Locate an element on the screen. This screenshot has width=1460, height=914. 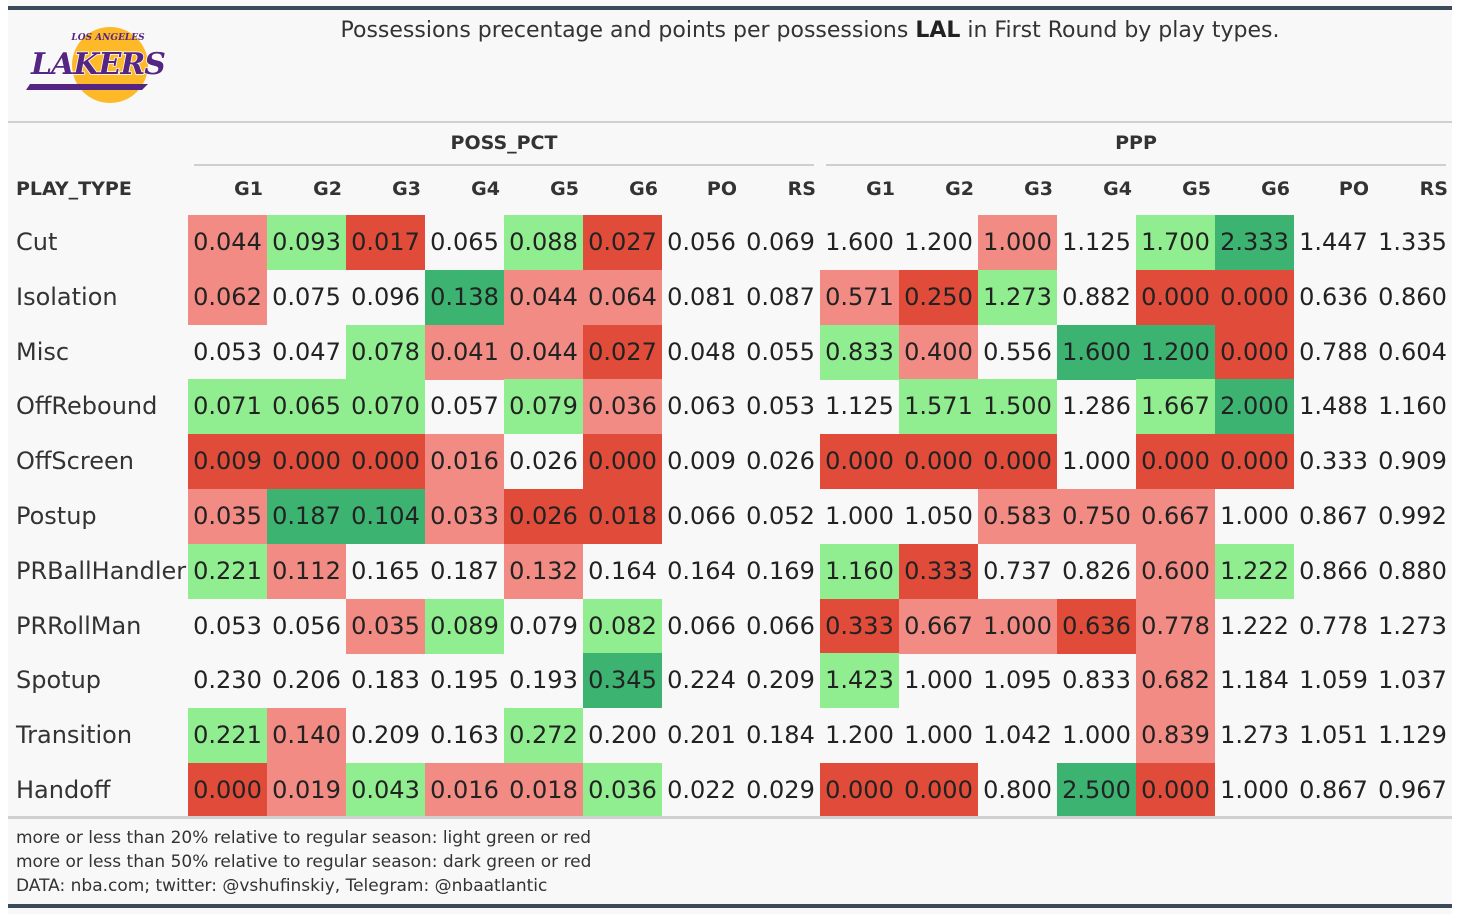
column-header-poss-pct-g3: G3 is located at coordinates (406, 189).